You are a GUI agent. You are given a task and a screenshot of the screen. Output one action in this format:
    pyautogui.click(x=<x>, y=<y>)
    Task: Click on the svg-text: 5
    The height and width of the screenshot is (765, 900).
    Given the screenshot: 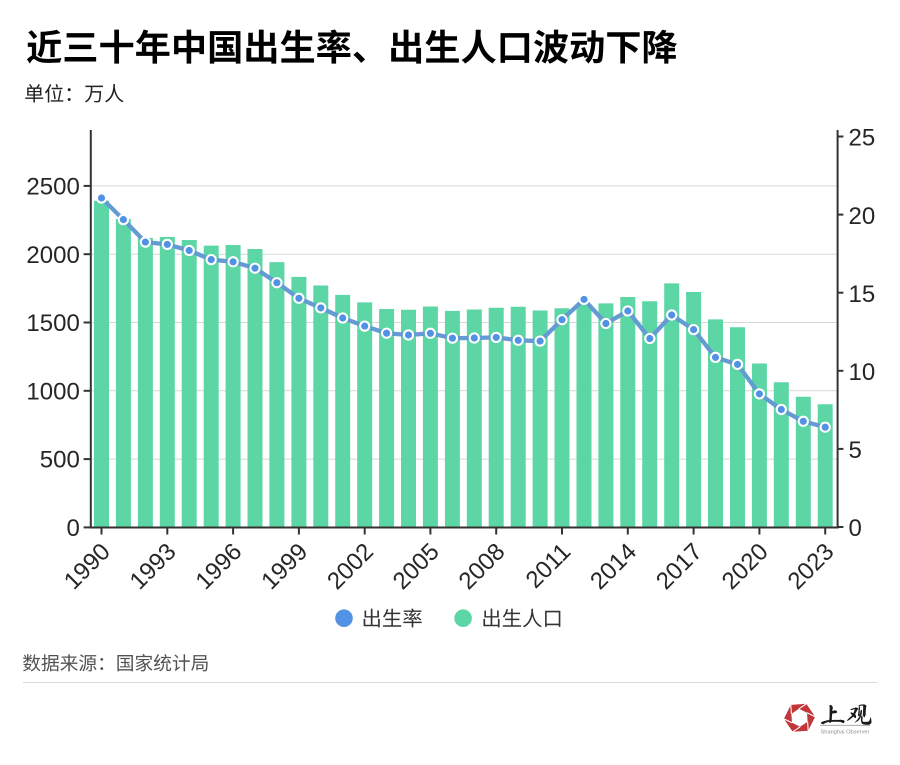 What is the action you would take?
    pyautogui.click(x=855, y=450)
    